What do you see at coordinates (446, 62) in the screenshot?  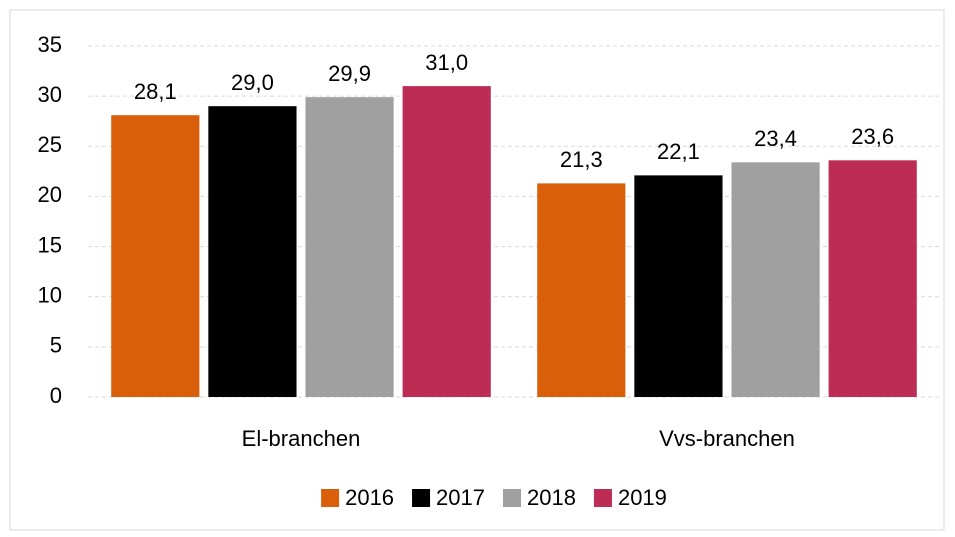 I see `value-label: 31,0` at bounding box center [446, 62].